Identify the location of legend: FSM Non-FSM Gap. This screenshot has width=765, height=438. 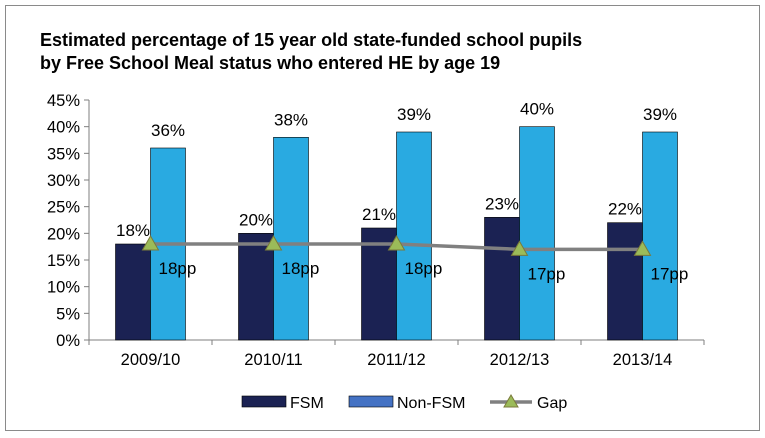
(404, 403).